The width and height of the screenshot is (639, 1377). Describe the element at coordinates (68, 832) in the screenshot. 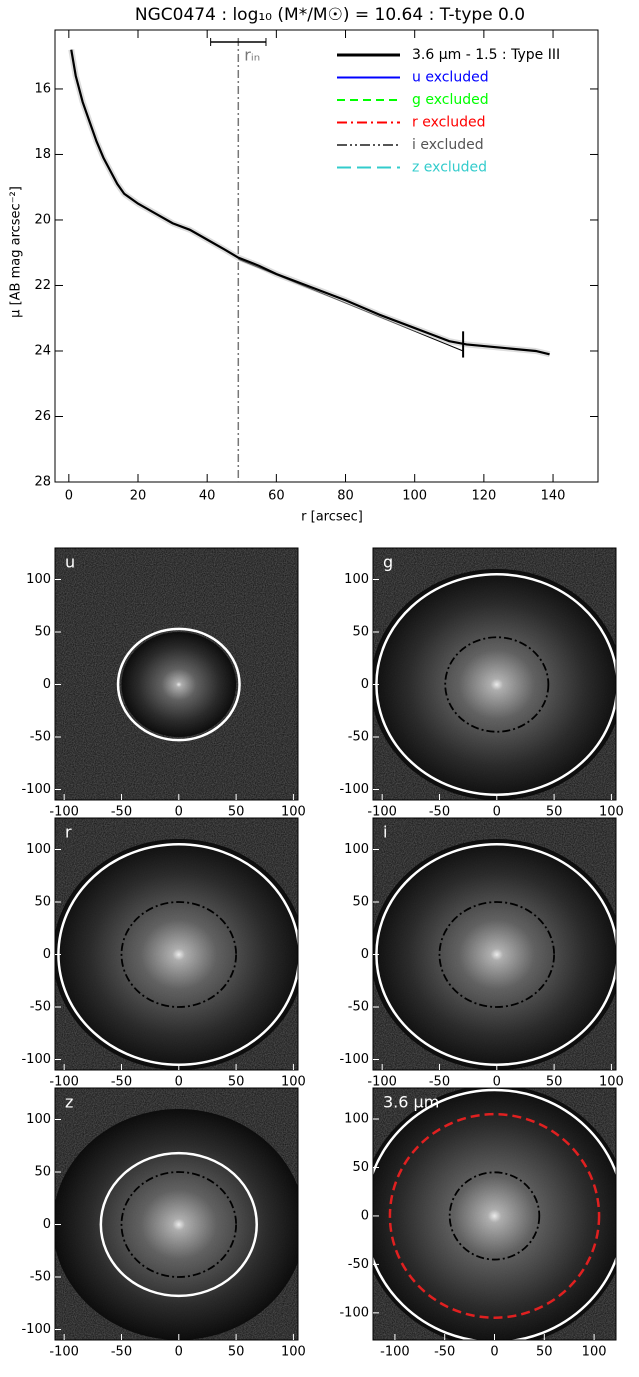

I see `panel-label: r` at that location.